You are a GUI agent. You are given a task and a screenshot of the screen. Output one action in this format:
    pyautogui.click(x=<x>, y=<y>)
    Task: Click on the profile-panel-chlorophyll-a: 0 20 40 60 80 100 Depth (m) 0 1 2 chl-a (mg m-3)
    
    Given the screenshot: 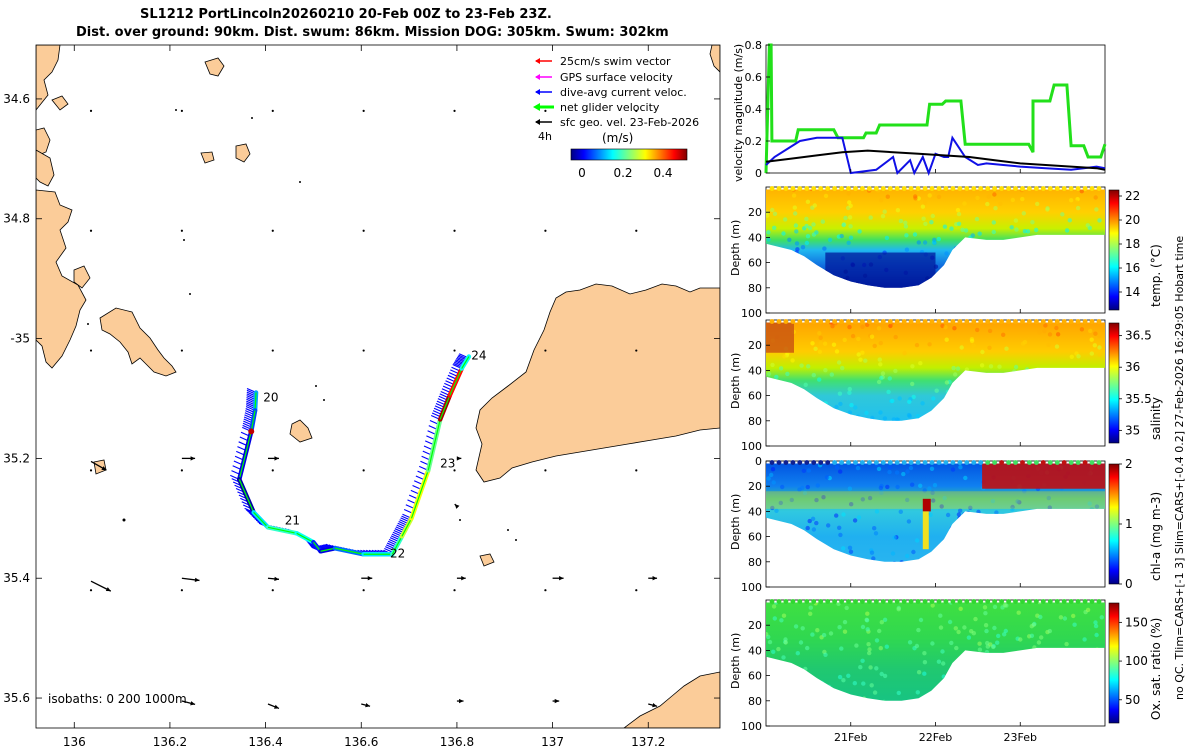 What is the action you would take?
    pyautogui.click(x=946, y=524)
    